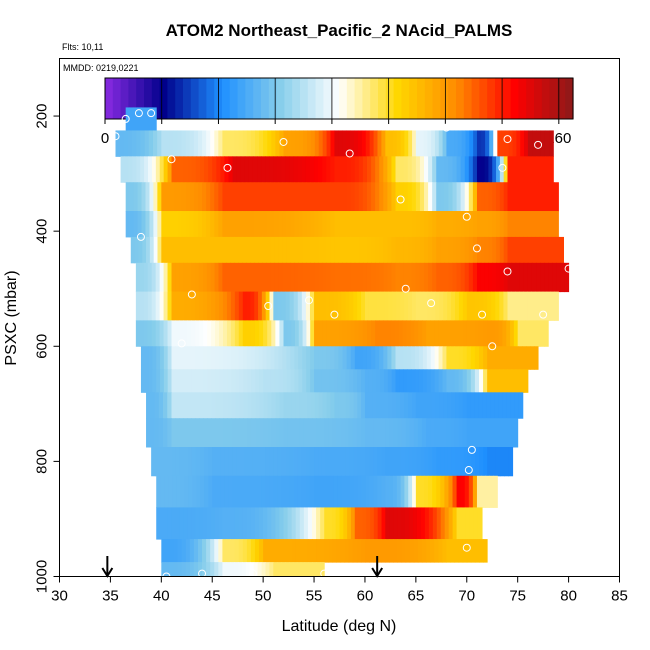 The image size is (650, 650). I want to click on colorbar-frame, so click(339, 98).